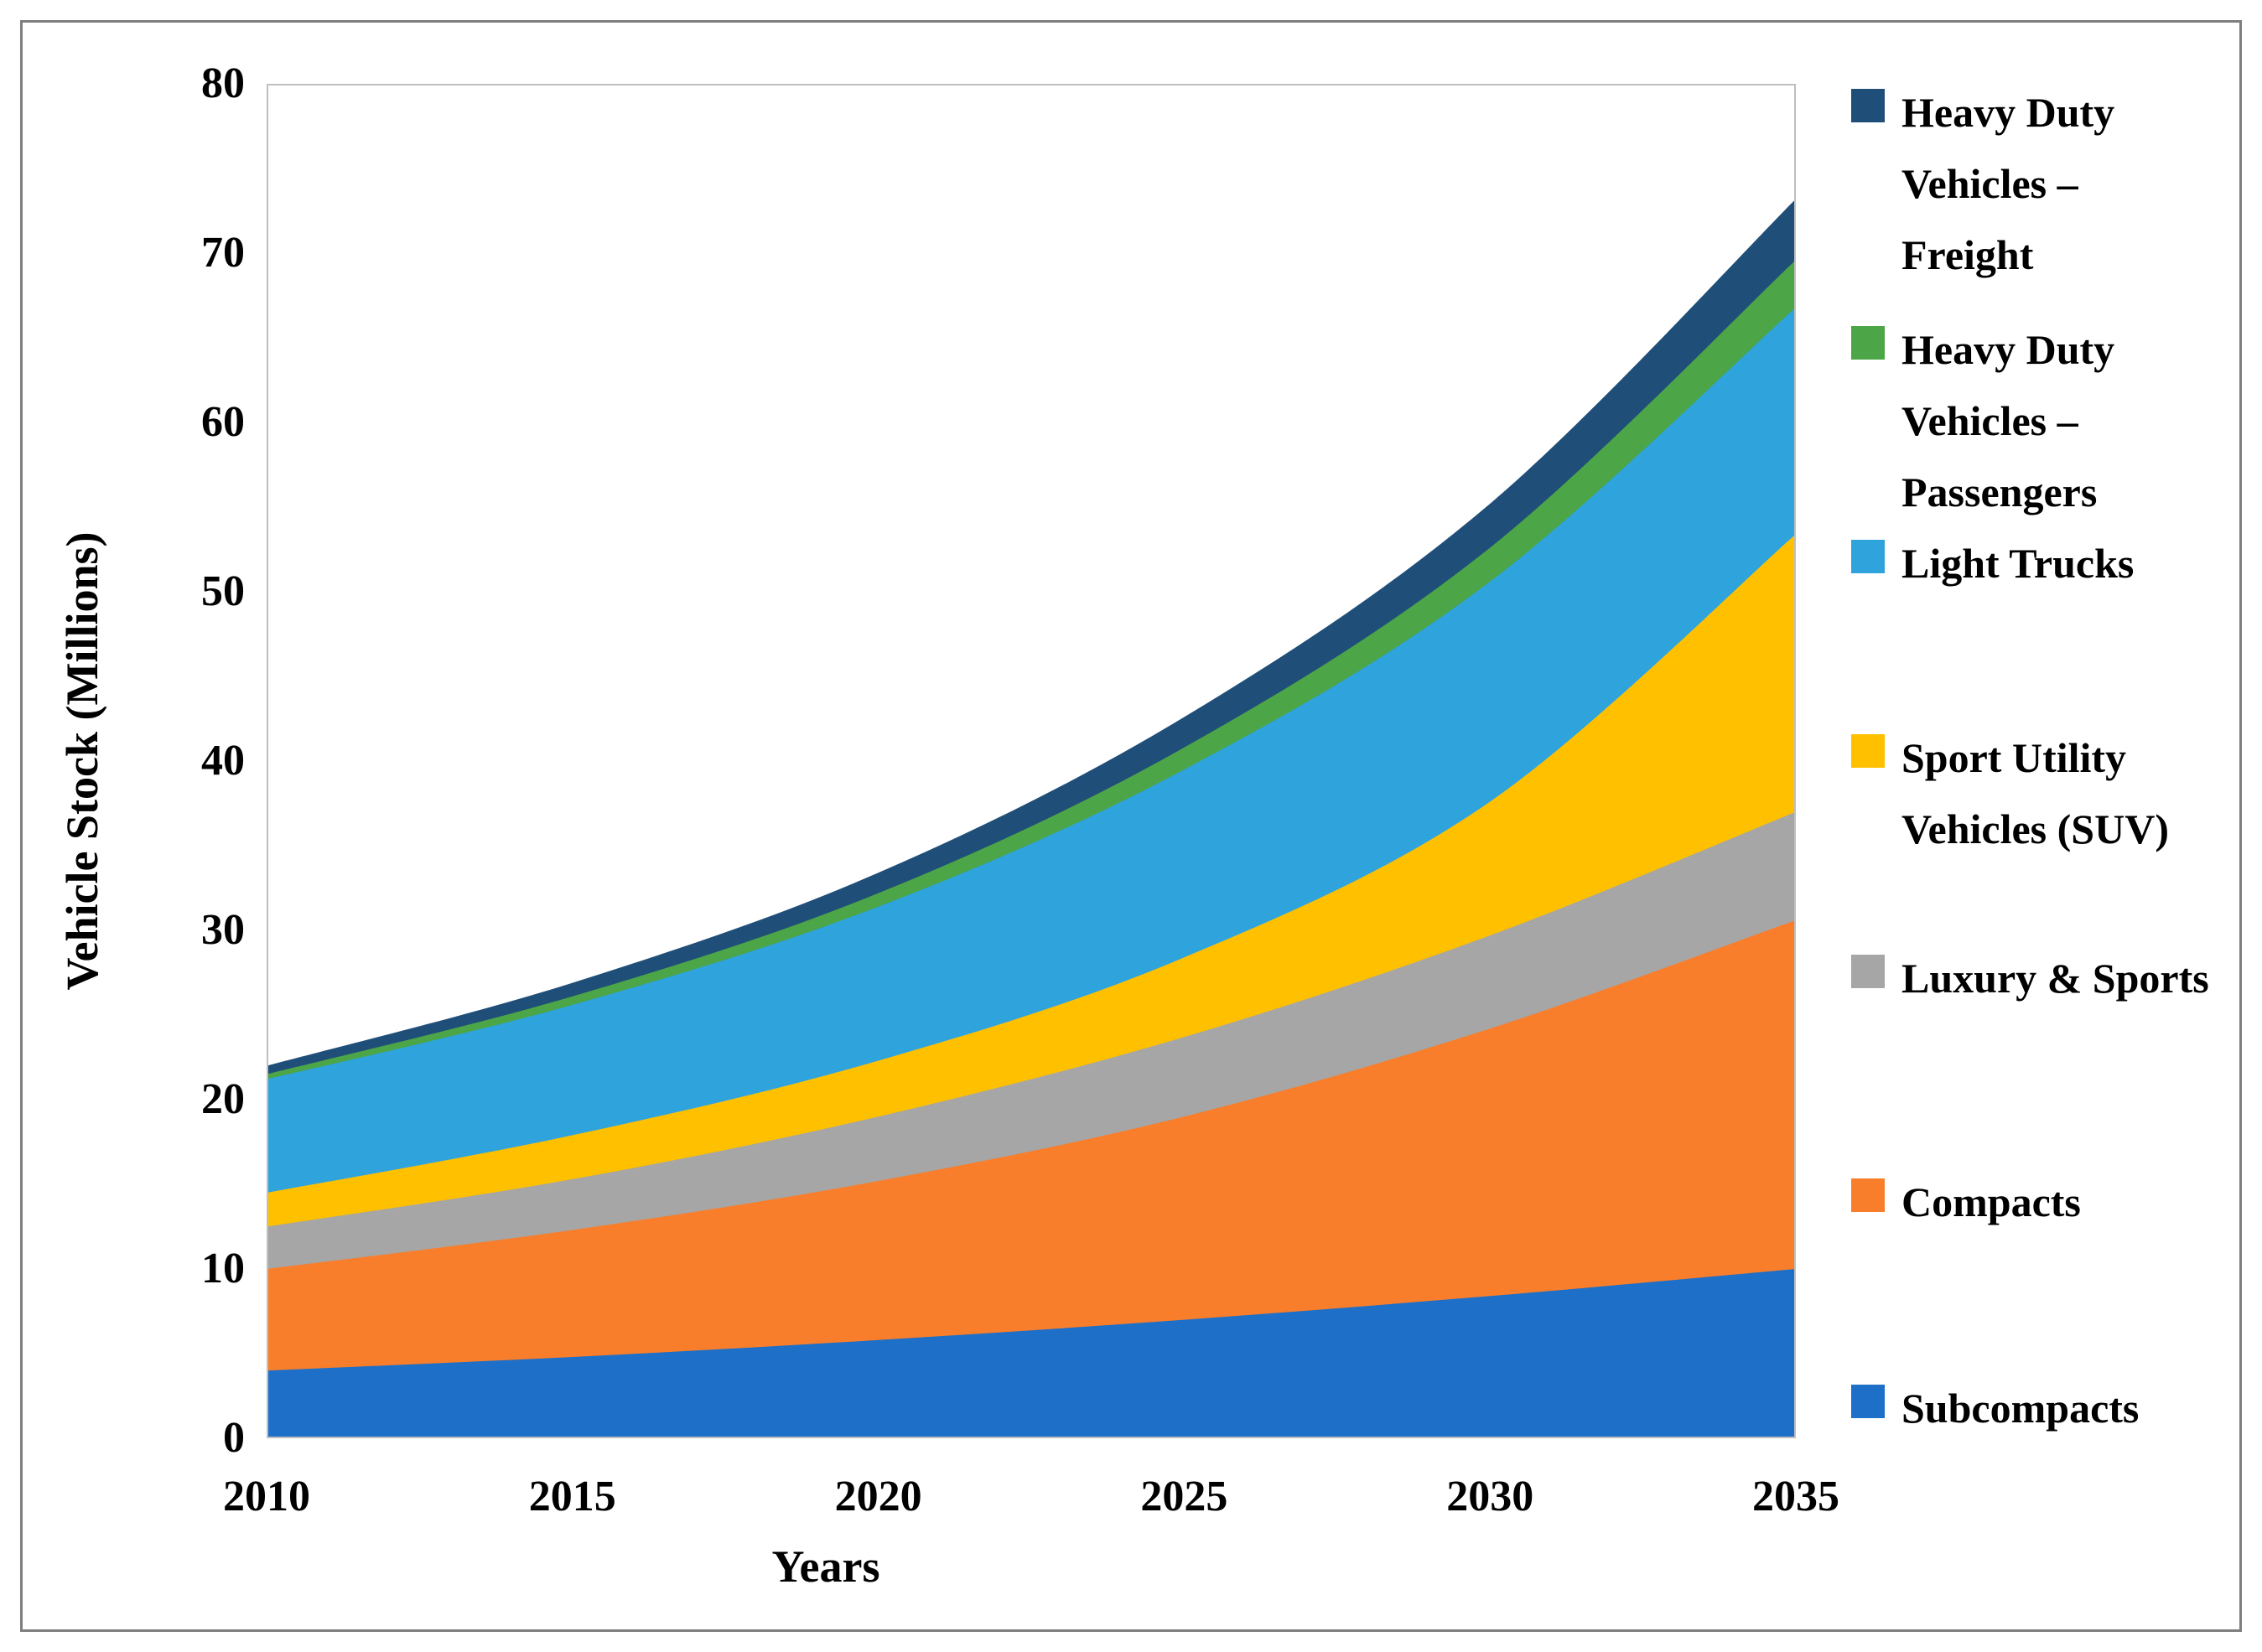 The image size is (2262, 1652). I want to click on y-tick-label-0: 0, so click(234, 1438).